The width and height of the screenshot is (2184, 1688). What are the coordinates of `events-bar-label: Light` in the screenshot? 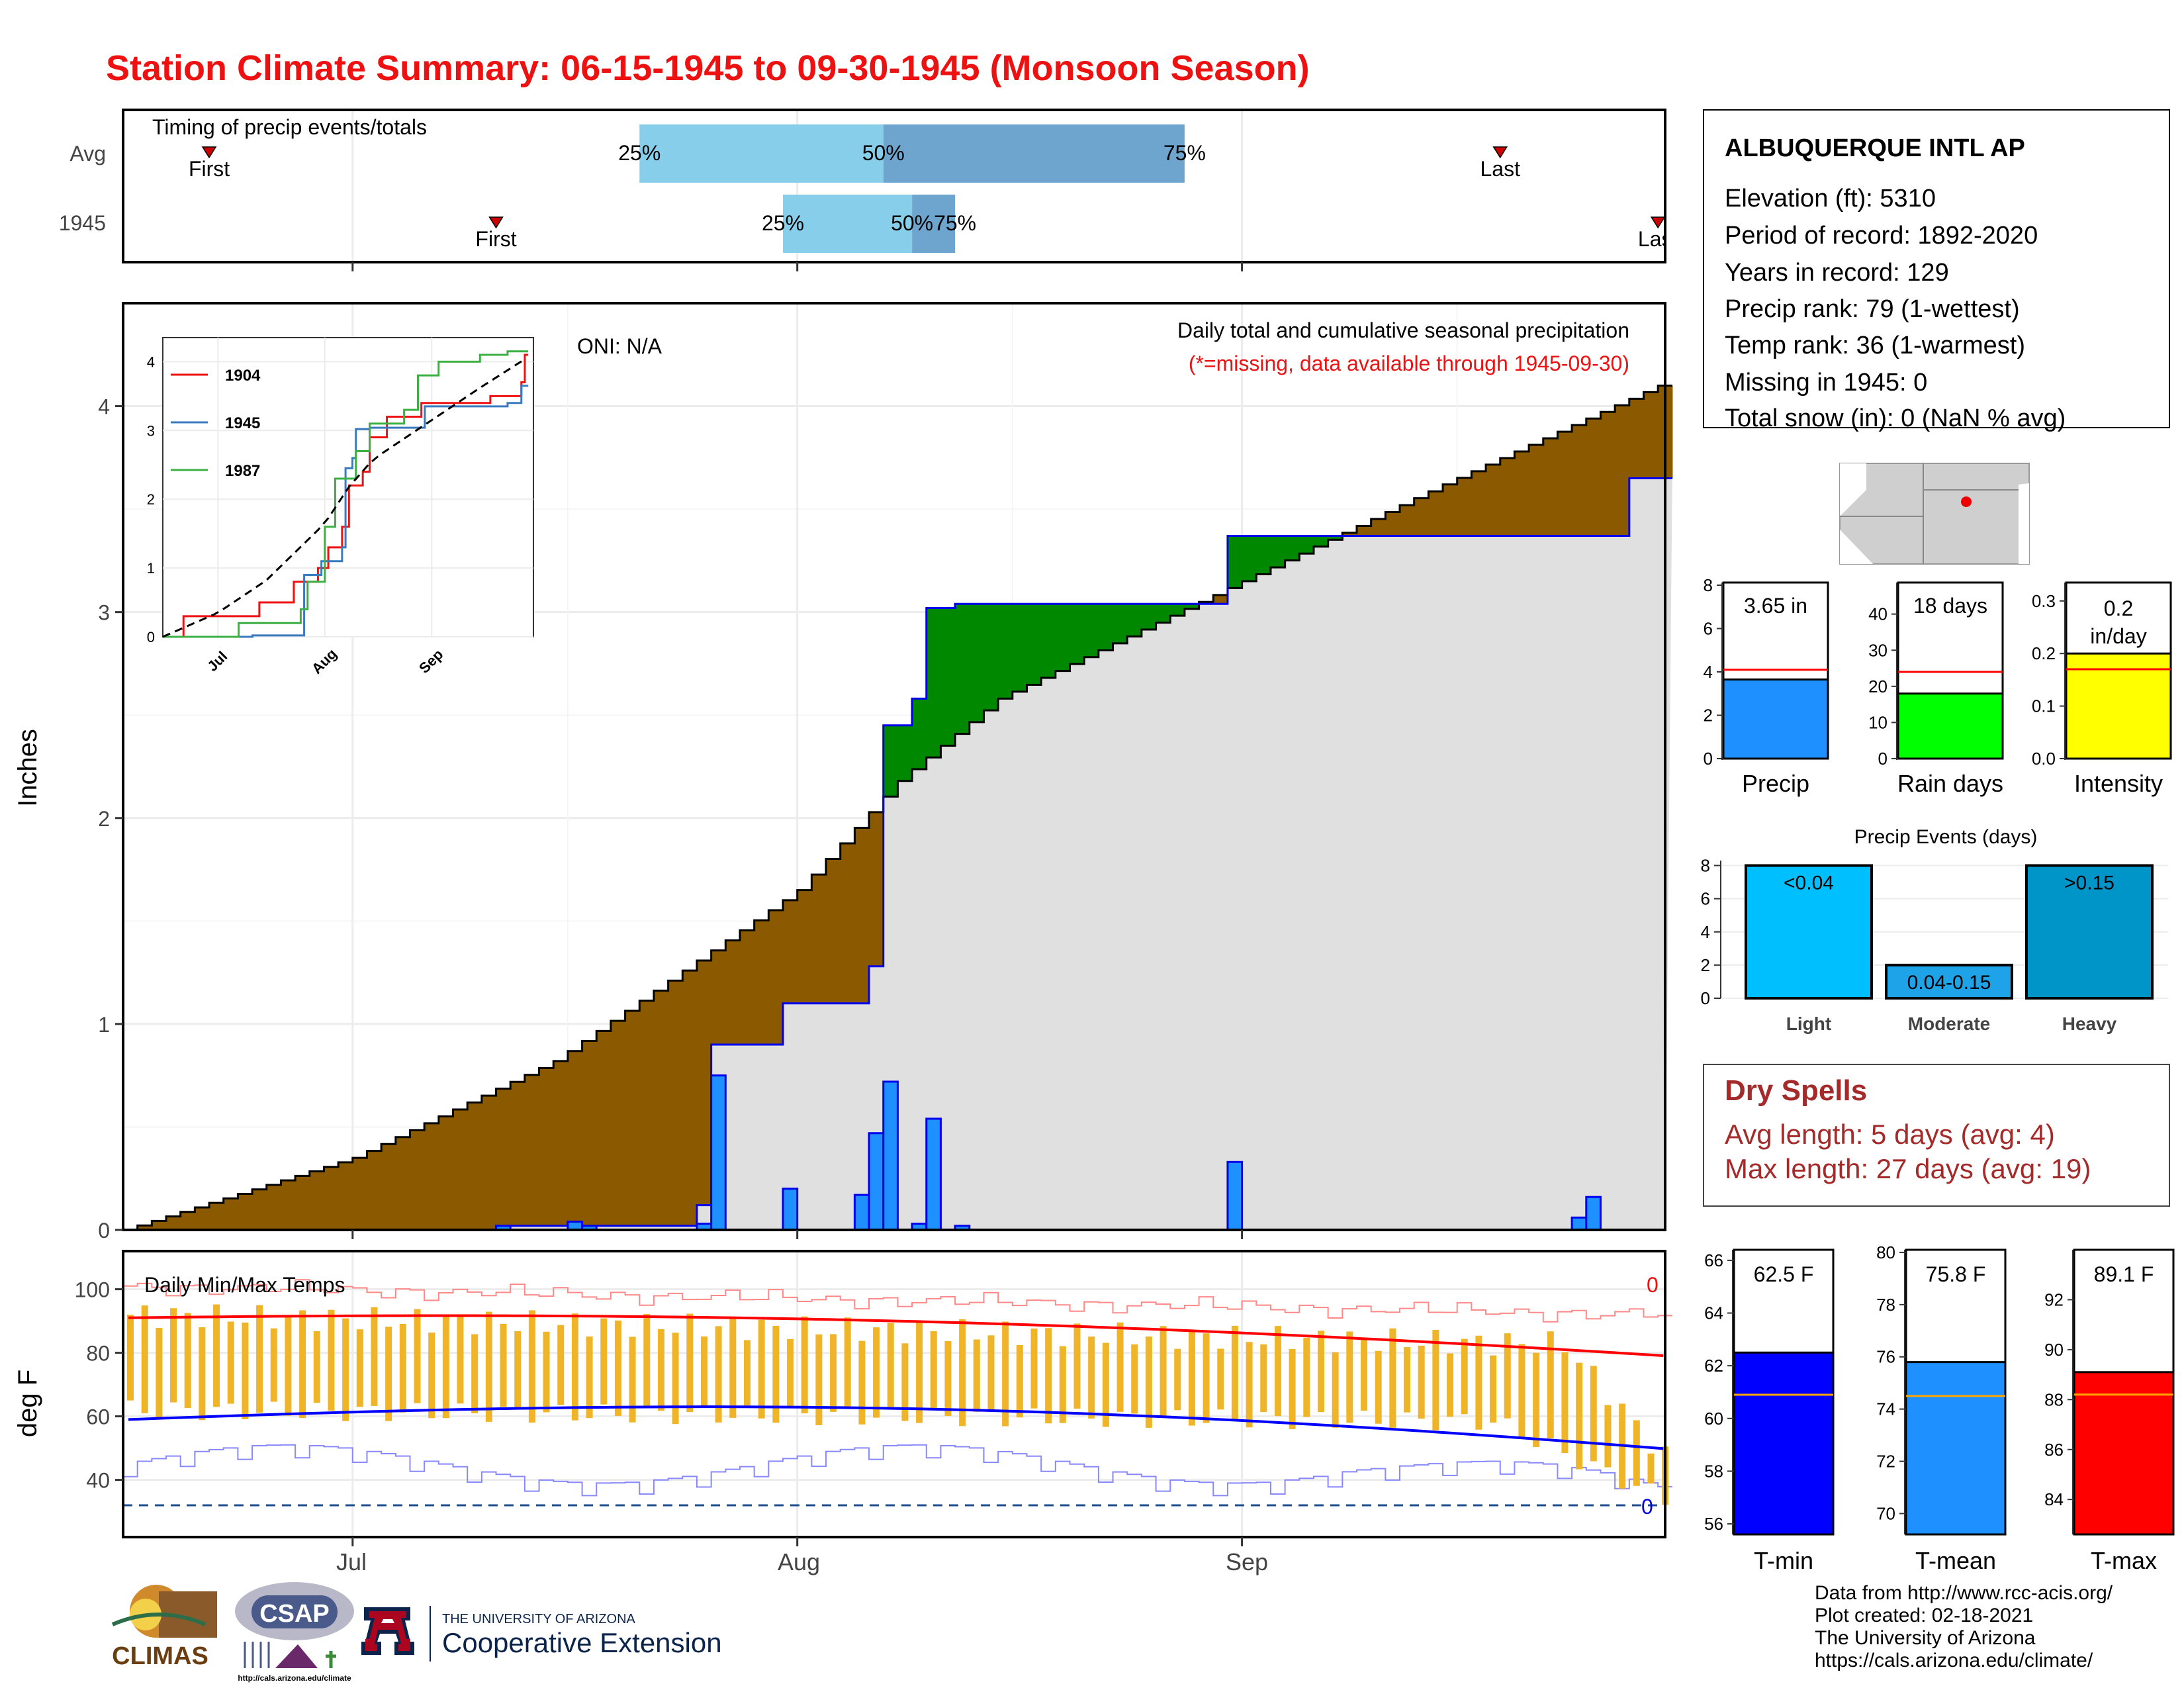 It's located at (1809, 1023).